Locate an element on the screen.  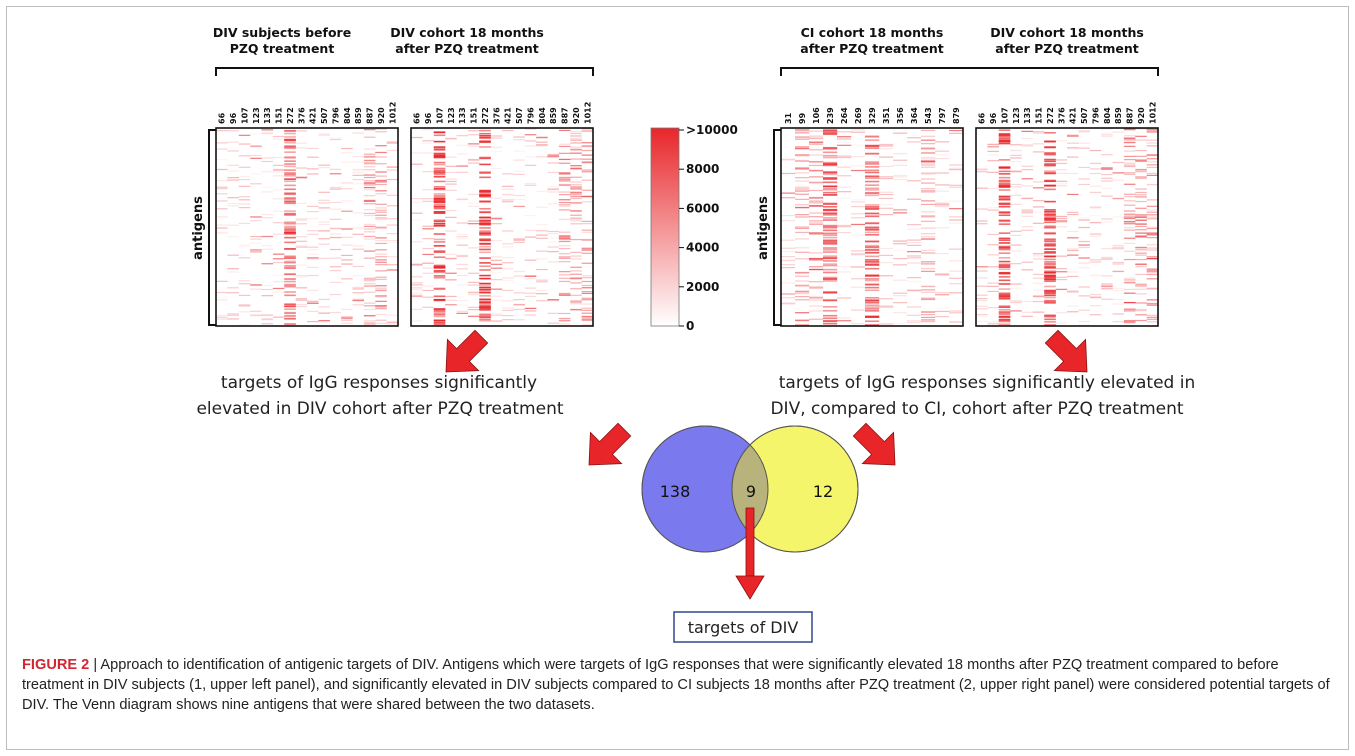
colorbar is located at coordinates (665, 227).